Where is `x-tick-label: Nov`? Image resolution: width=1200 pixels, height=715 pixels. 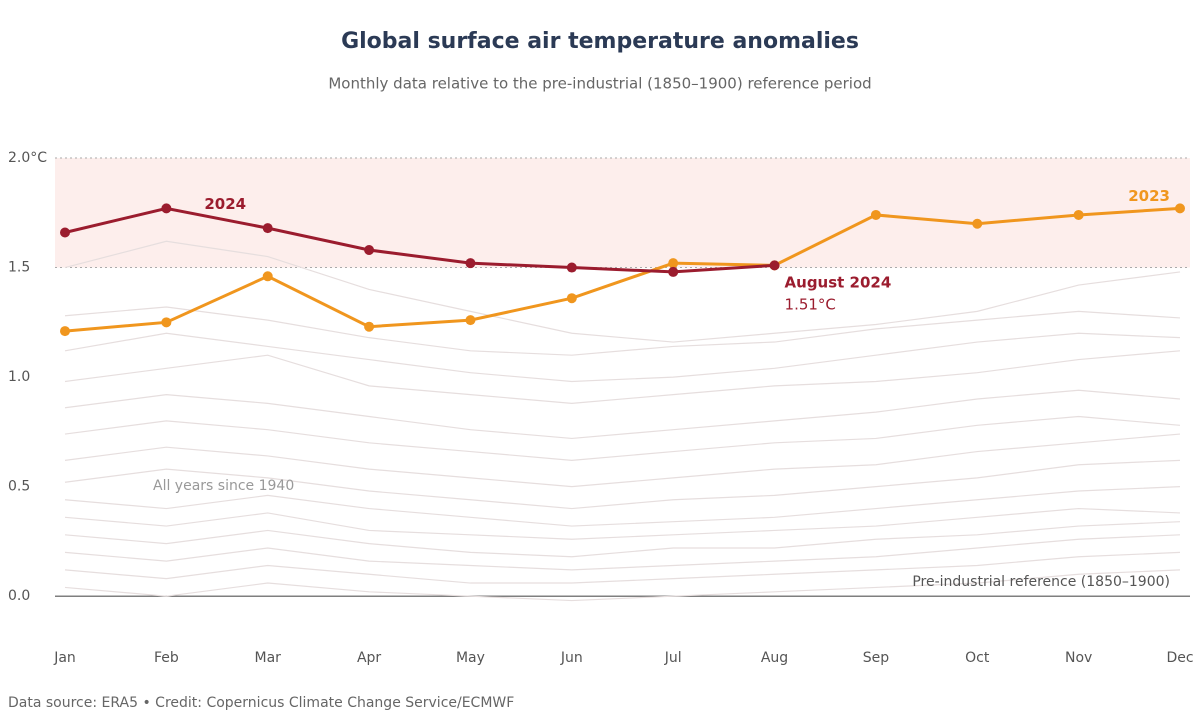
x-tick-label: Nov is located at coordinates (1078, 658).